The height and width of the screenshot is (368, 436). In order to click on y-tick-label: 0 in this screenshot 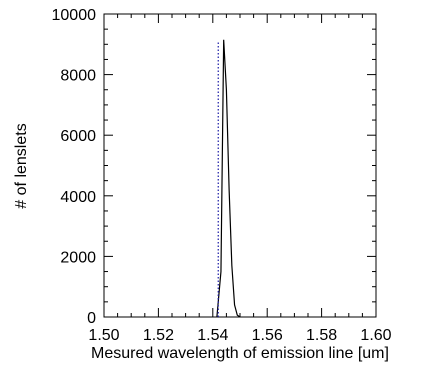, I will do `click(91, 318)`.